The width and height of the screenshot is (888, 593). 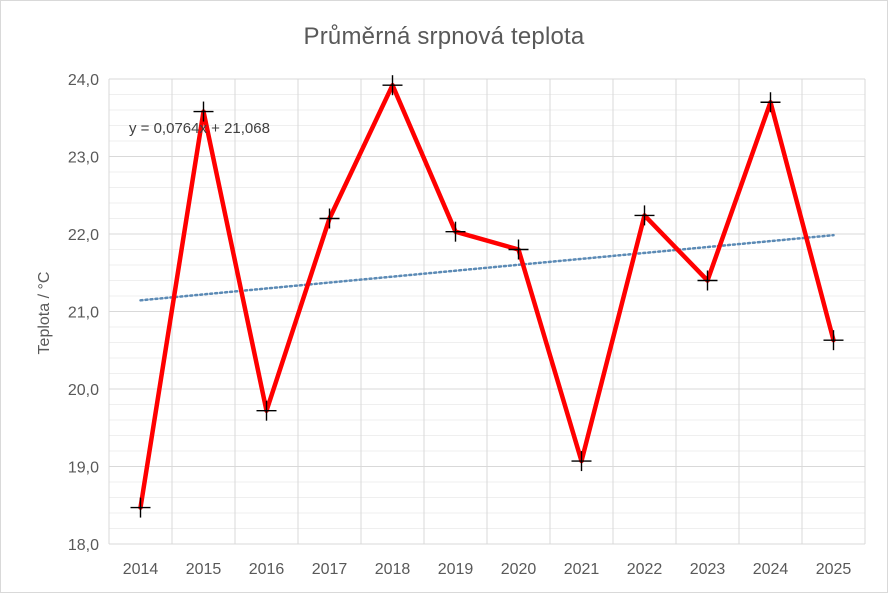 What do you see at coordinates (141, 569) in the screenshot?
I see `x-tick-label: 2014` at bounding box center [141, 569].